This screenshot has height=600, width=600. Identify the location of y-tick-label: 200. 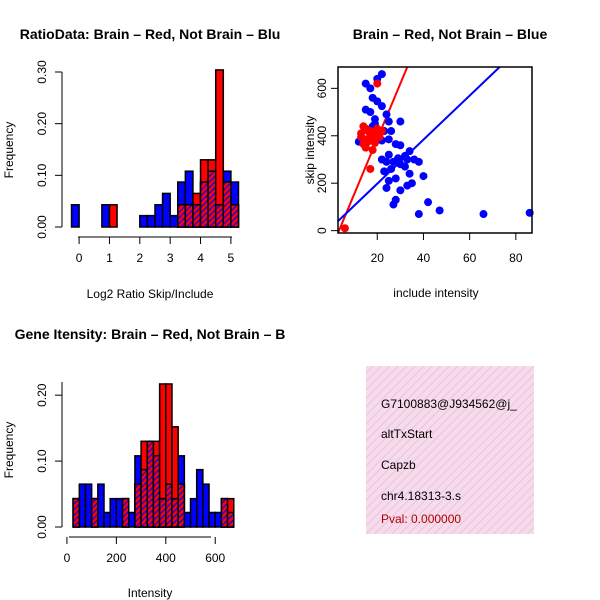
(322, 183).